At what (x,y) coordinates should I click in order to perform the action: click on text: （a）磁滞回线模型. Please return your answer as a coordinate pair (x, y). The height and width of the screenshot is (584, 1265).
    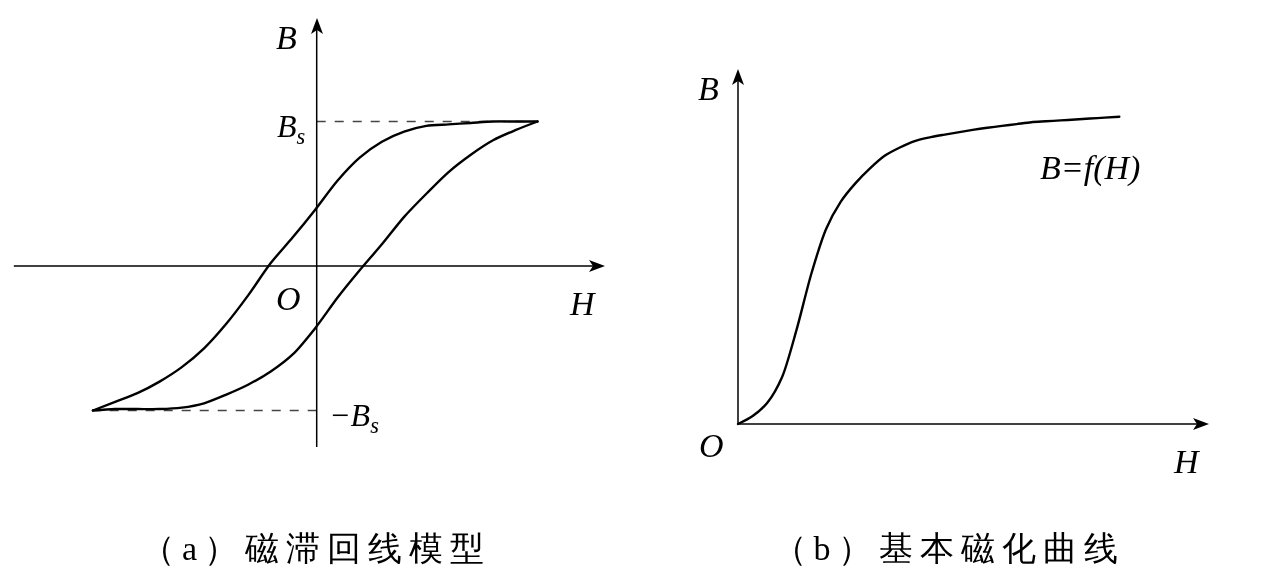
    Looking at the image, I should click on (316, 548).